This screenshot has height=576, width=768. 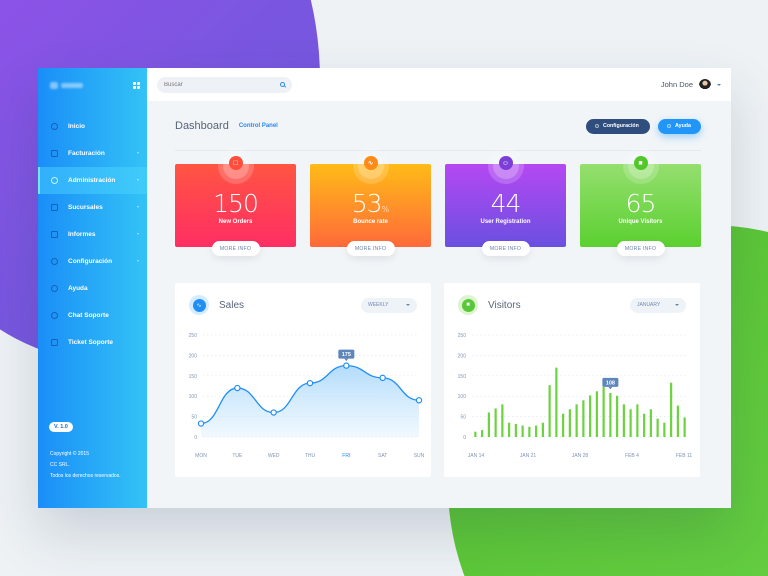 I want to click on sidebar-item-label: Ayuda, so click(x=78, y=288).